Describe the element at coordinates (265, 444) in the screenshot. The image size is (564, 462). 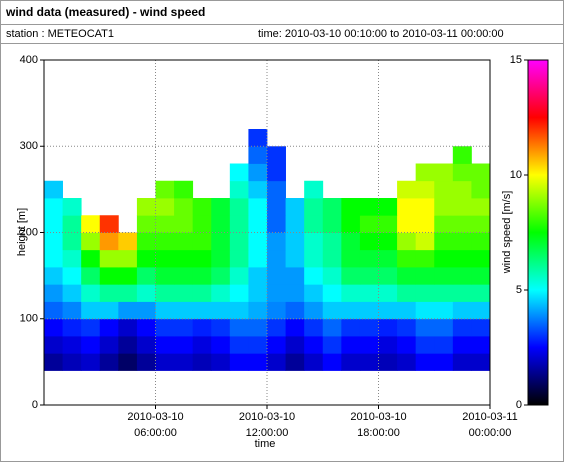
I see `x-axis-label: time` at that location.